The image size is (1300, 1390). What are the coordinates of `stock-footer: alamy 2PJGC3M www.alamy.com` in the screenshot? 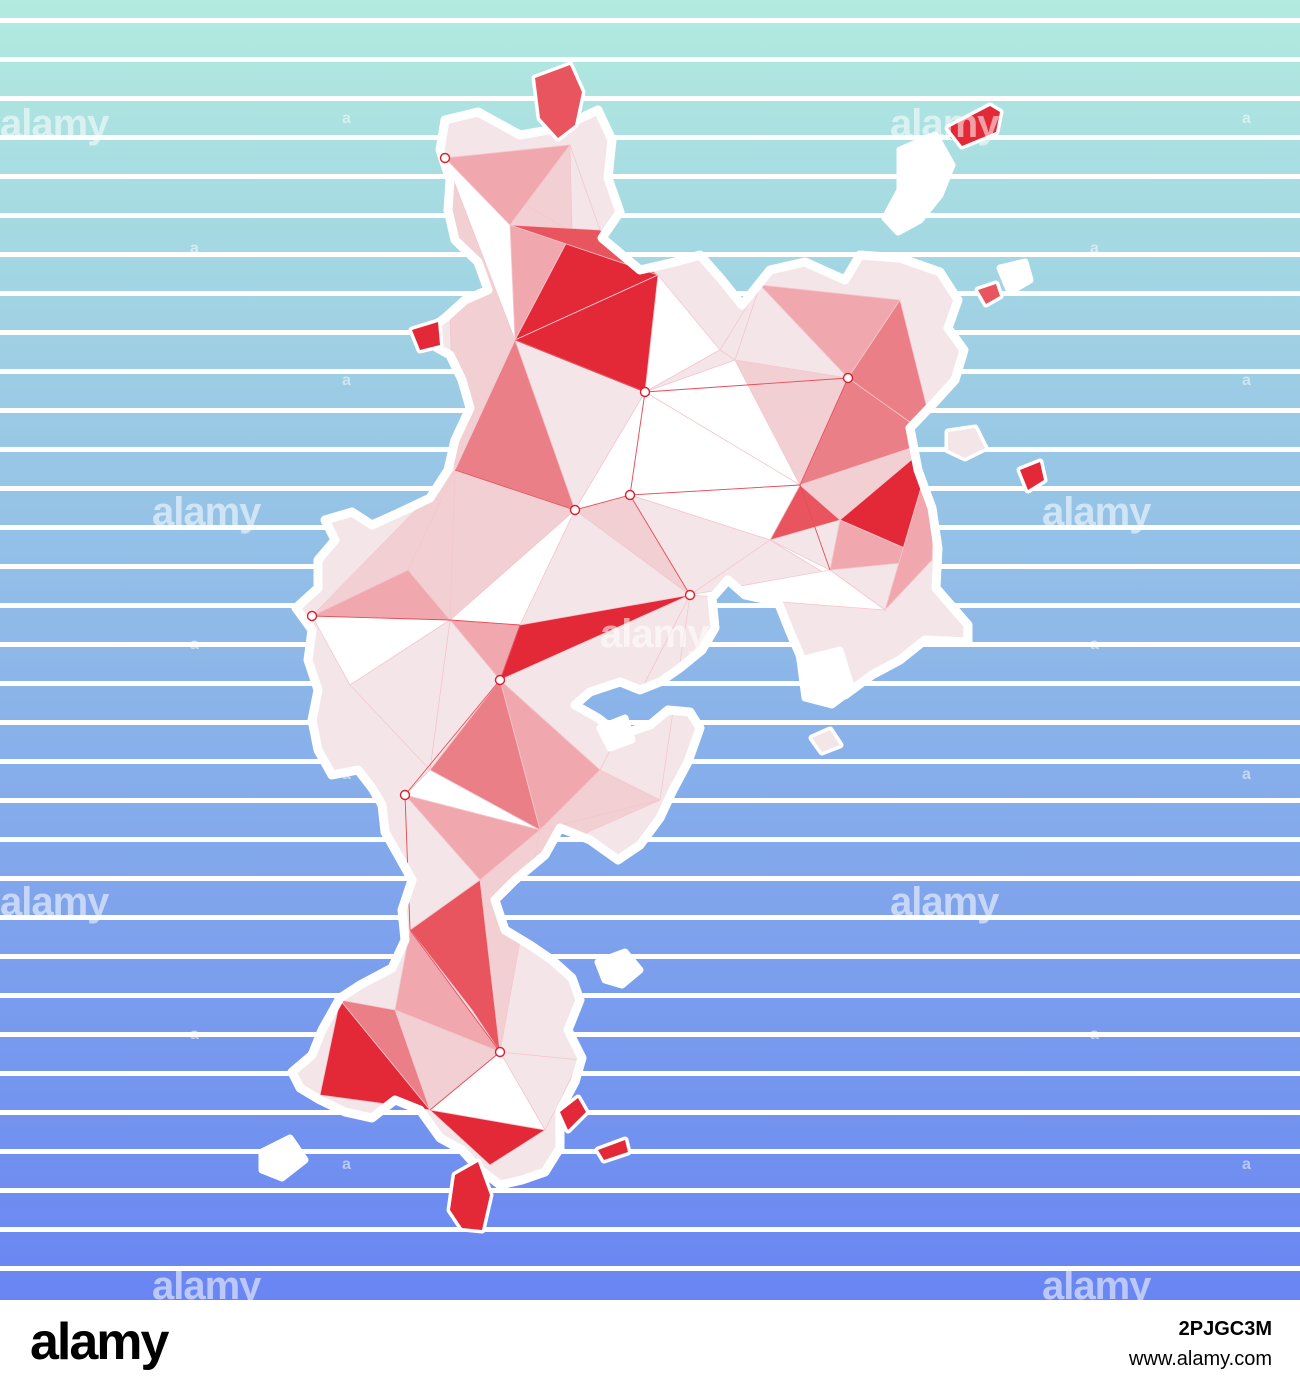 It's located at (650, 1345).